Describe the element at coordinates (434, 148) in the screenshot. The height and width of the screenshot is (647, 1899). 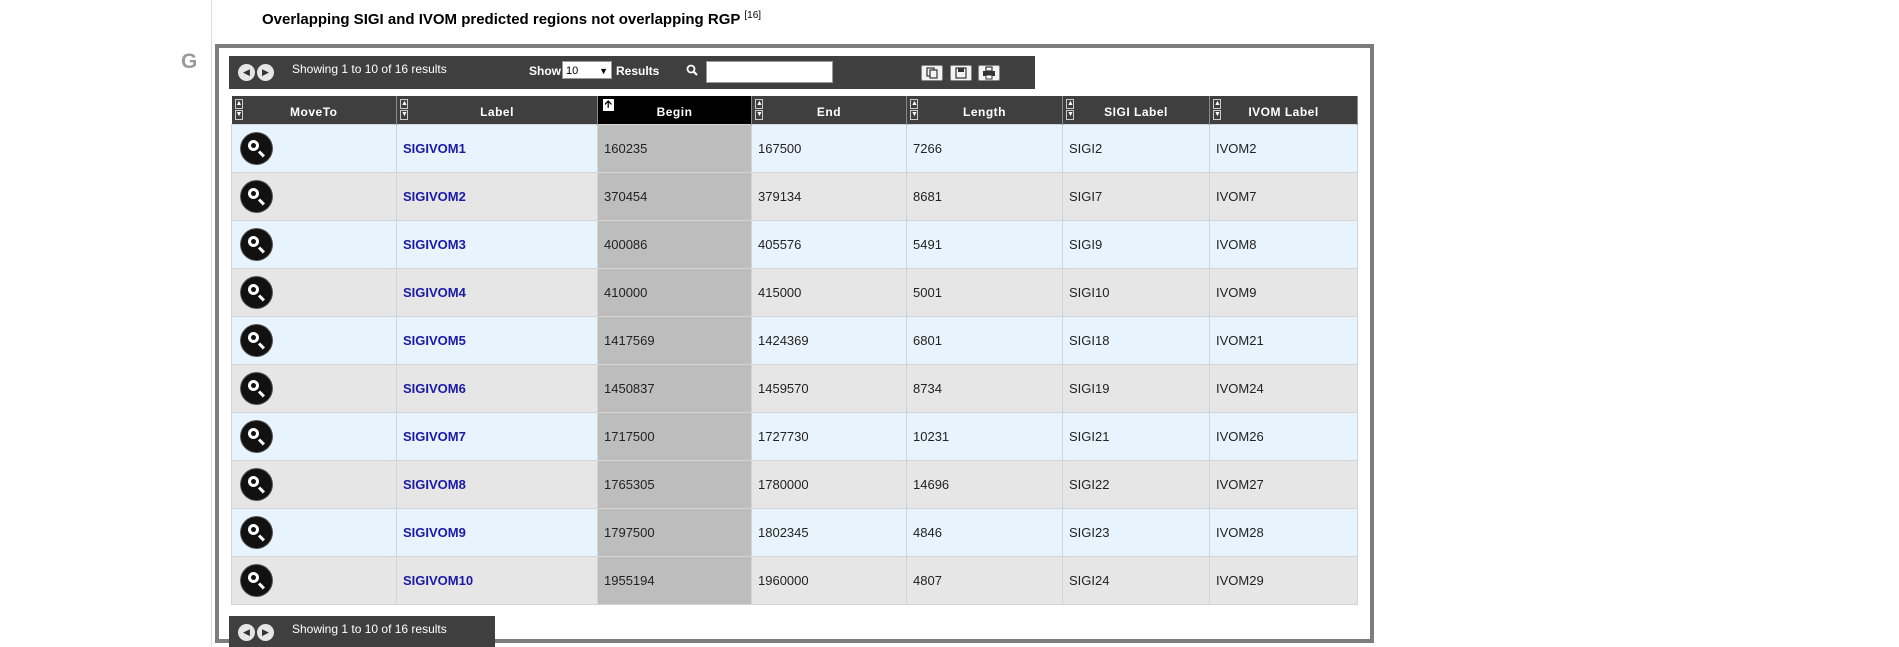
I see `region-label-link: SIGIVOM1` at that location.